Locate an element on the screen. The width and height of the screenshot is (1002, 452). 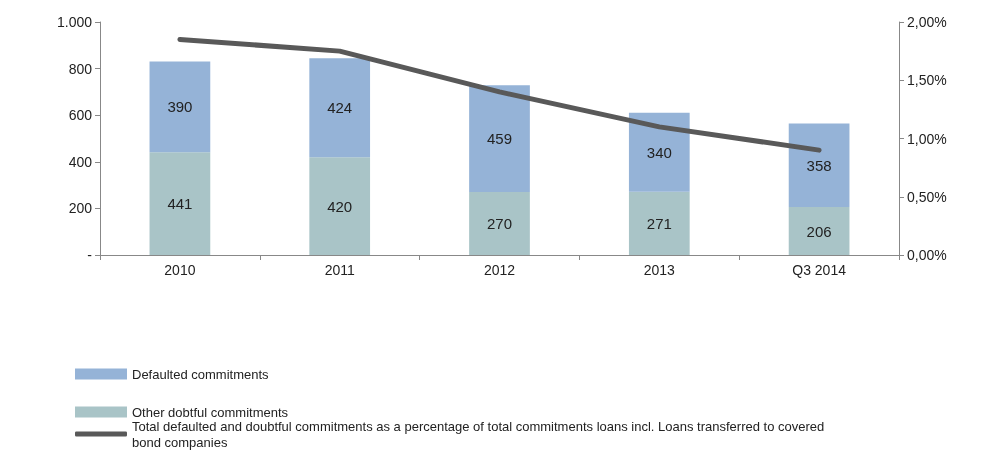
y-tick-label: 200 is located at coordinates (80, 208).